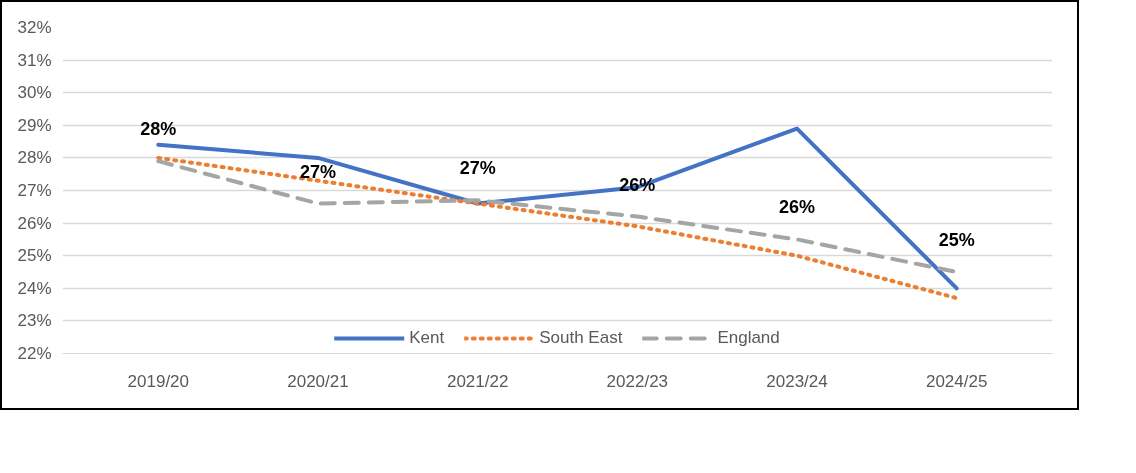  I want to click on y-tick-label: 28%, so click(34, 158).